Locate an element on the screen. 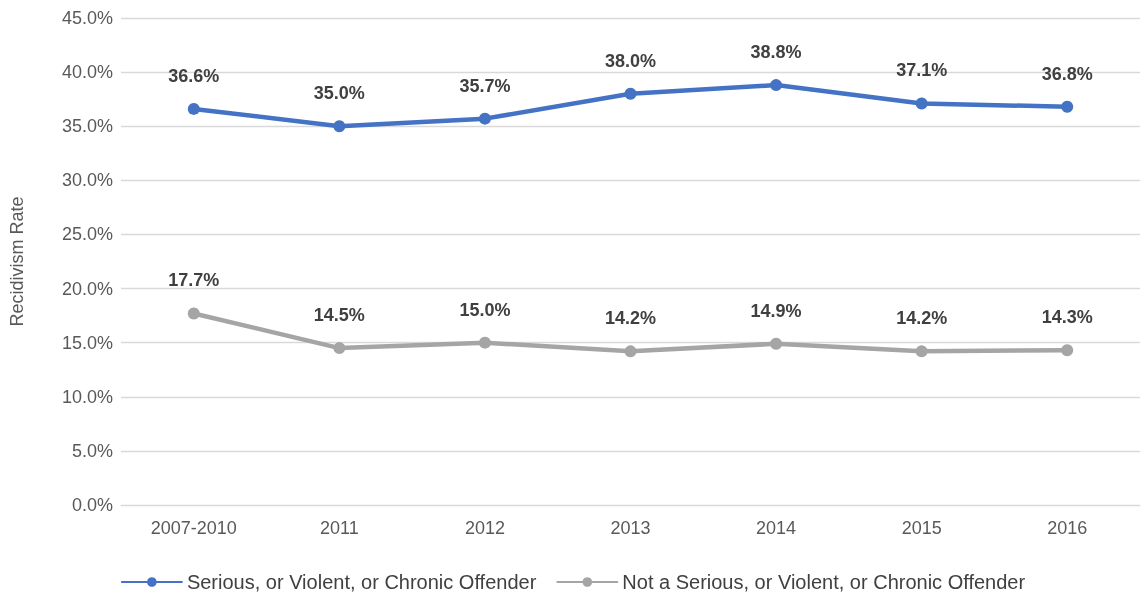 This screenshot has height=605, width=1146. legend-label: Not a Serious, or Violent, or Chronic Offender is located at coordinates (824, 582).